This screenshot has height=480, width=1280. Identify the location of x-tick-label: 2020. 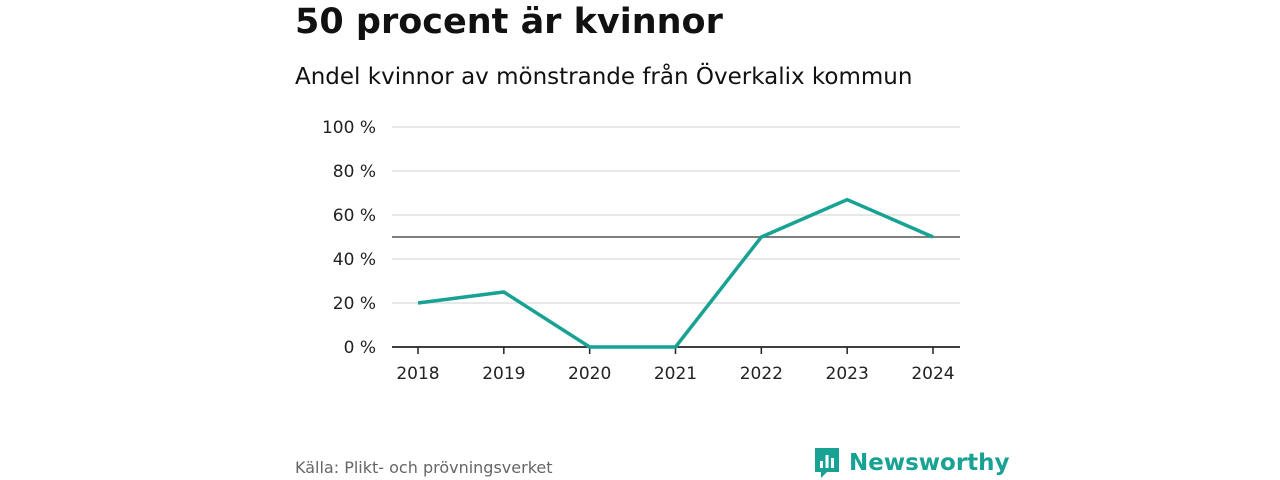
(589, 374).